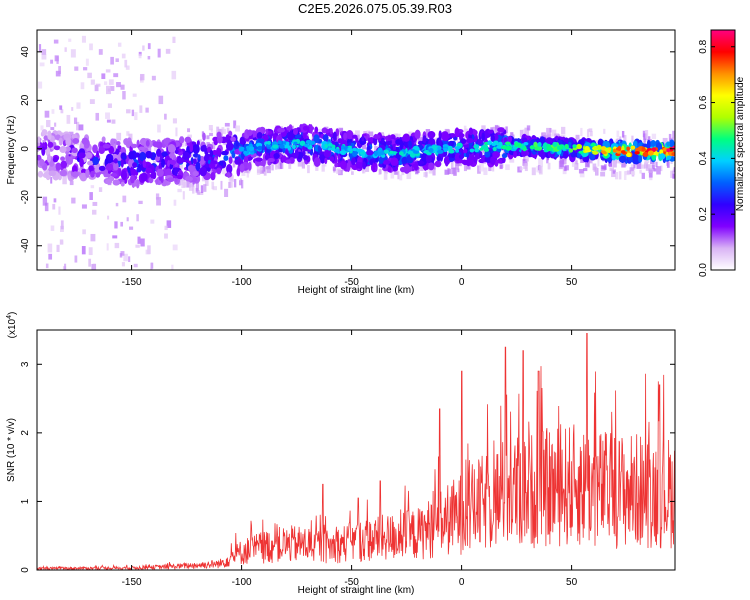 This screenshot has width=750, height=600. Describe the element at coordinates (356, 590) in the screenshot. I see `snr-x-label: Height of straight line (km)` at that location.